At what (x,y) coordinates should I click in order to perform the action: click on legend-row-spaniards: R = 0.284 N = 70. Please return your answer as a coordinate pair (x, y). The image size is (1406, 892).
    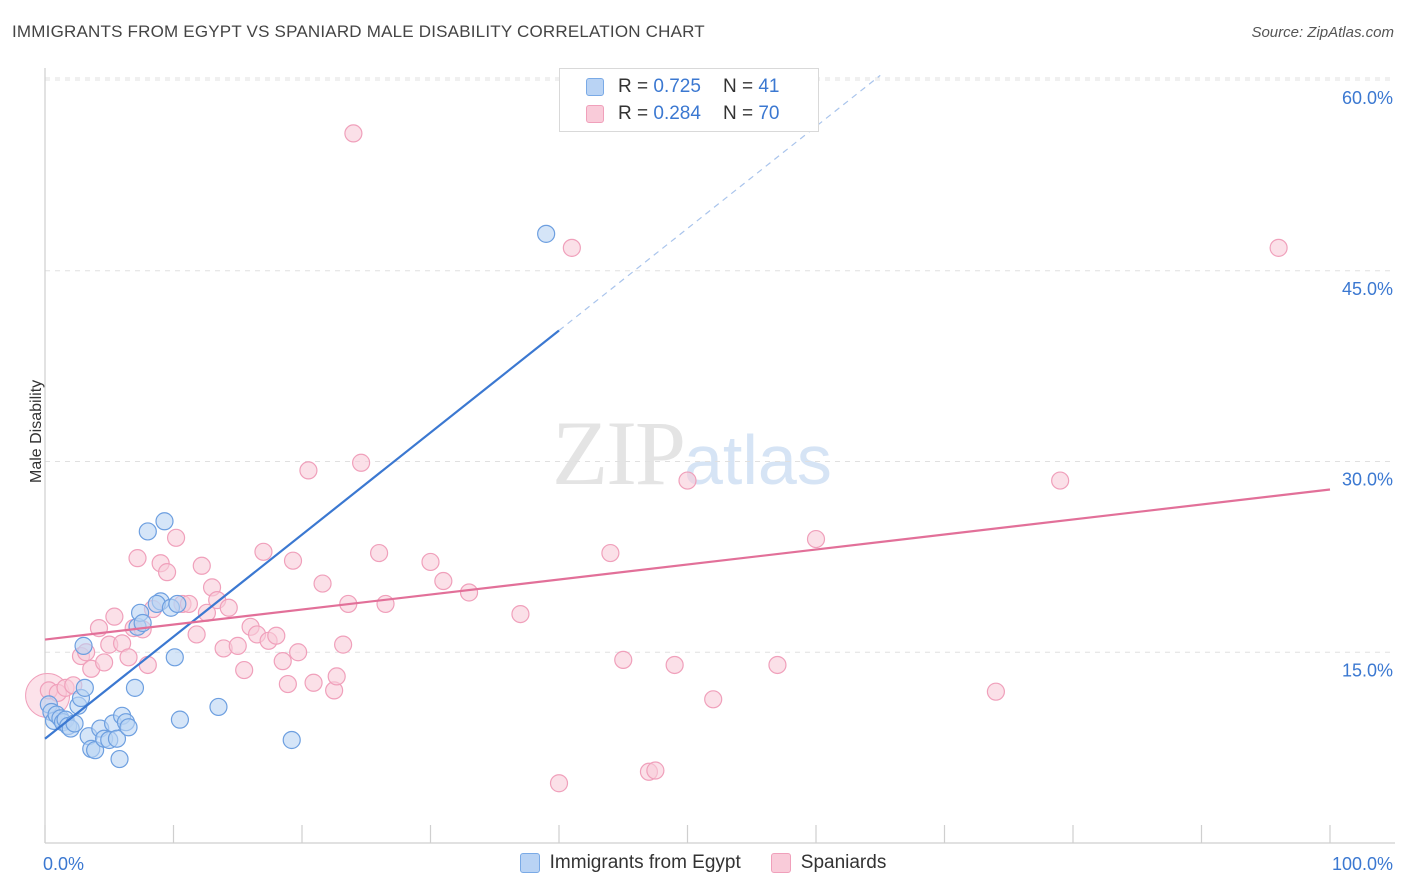
    Looking at the image, I should click on (682, 114).